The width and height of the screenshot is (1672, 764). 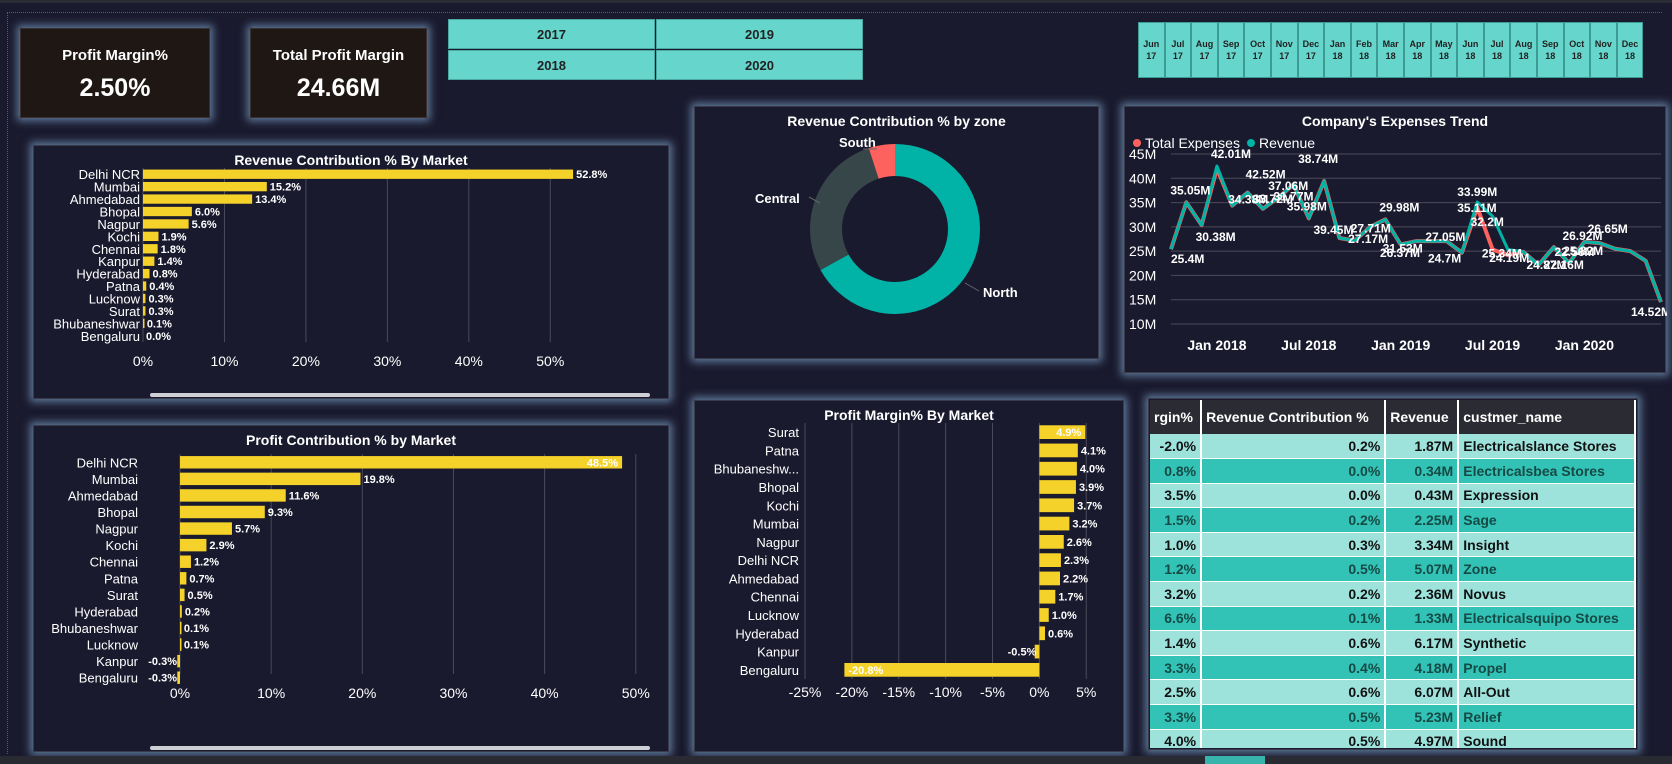 What do you see at coordinates (1470, 50) in the screenshot?
I see `month-option-jun-18: Jun 18` at bounding box center [1470, 50].